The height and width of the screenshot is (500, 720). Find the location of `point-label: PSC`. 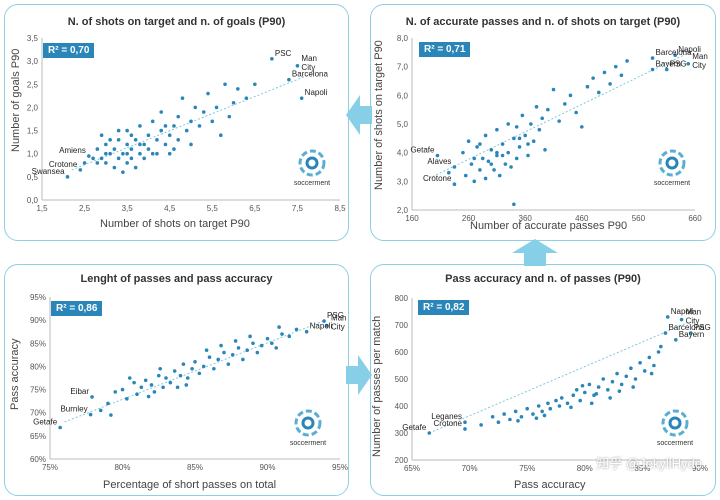

point-label: PSC is located at coordinates (283, 53).